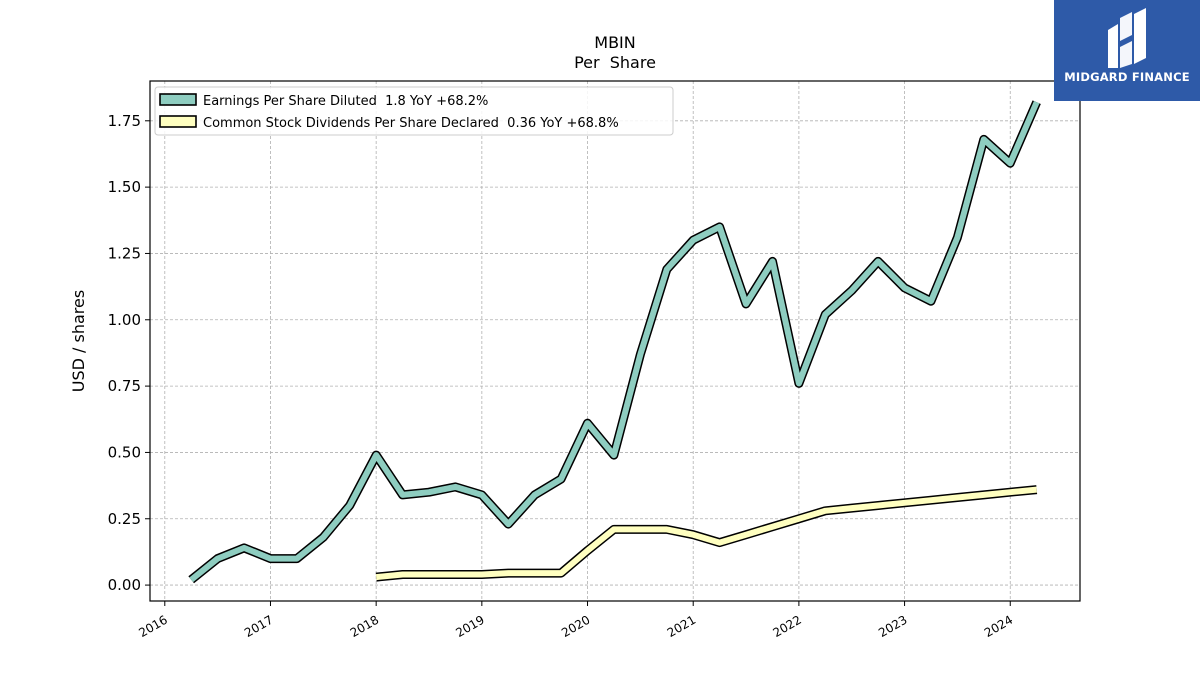 The image size is (1200, 675). What do you see at coordinates (469, 626) in the screenshot?
I see `x-tick-label: 2019` at bounding box center [469, 626].